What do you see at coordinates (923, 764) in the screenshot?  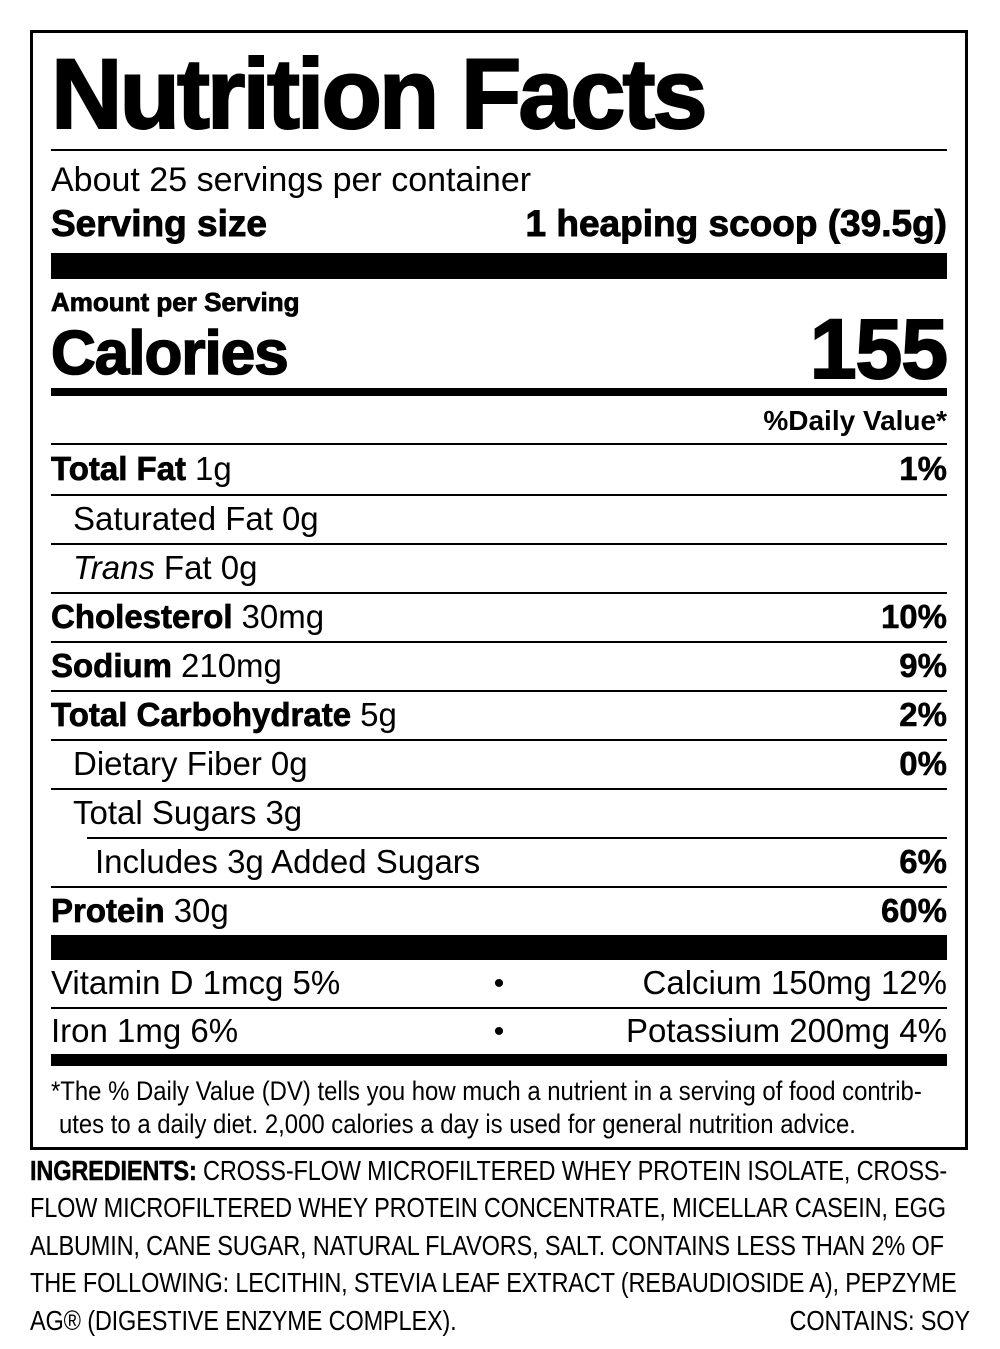 I see `nutrient-daily-value: 0%` at bounding box center [923, 764].